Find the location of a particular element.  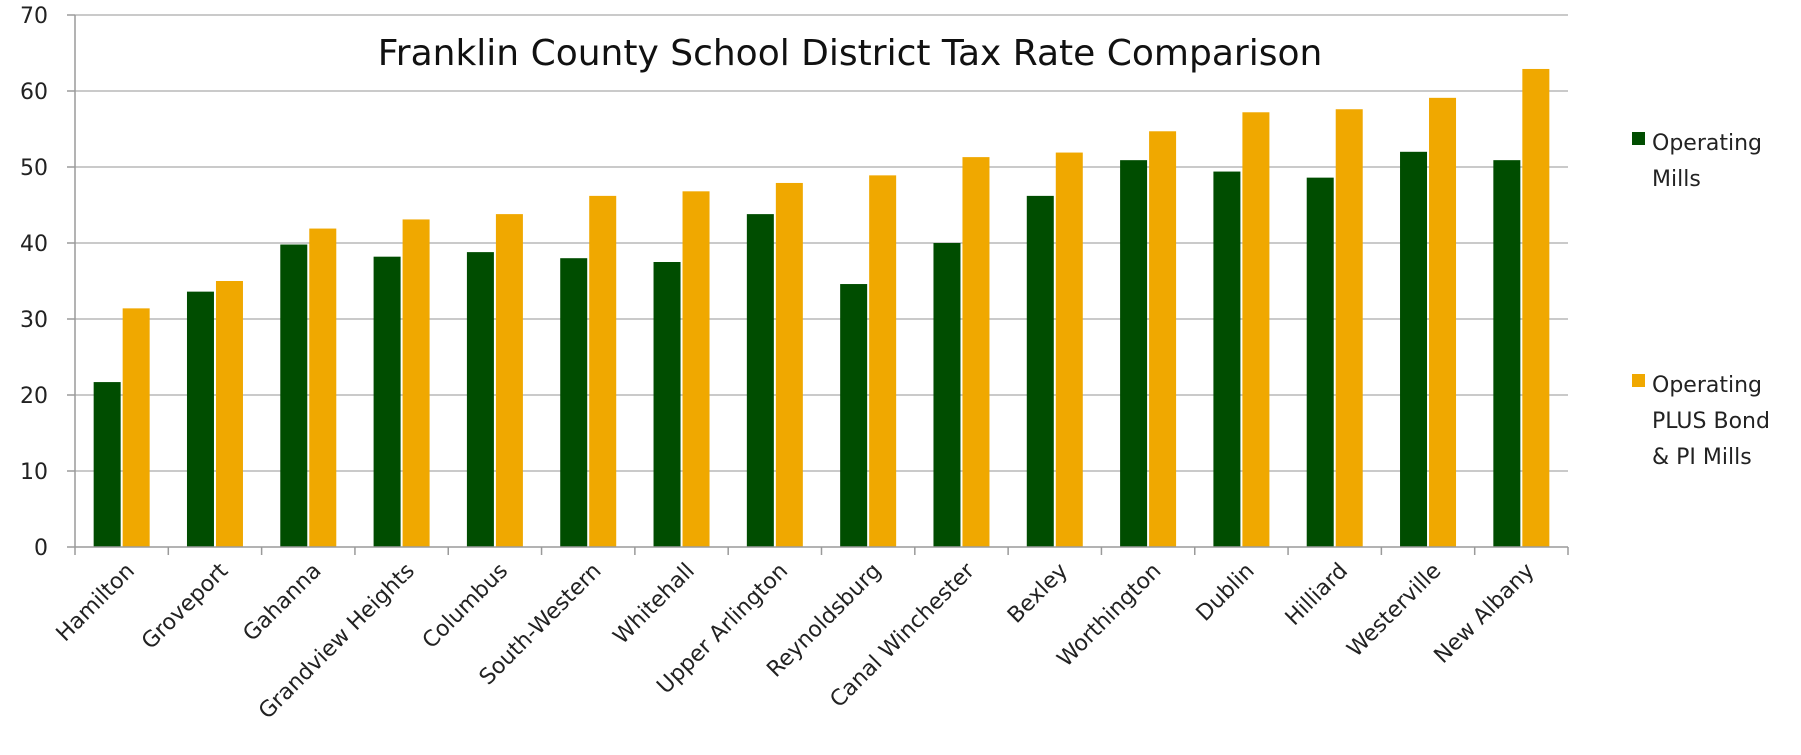

y-tick-label: 70 is located at coordinates (34, 16).